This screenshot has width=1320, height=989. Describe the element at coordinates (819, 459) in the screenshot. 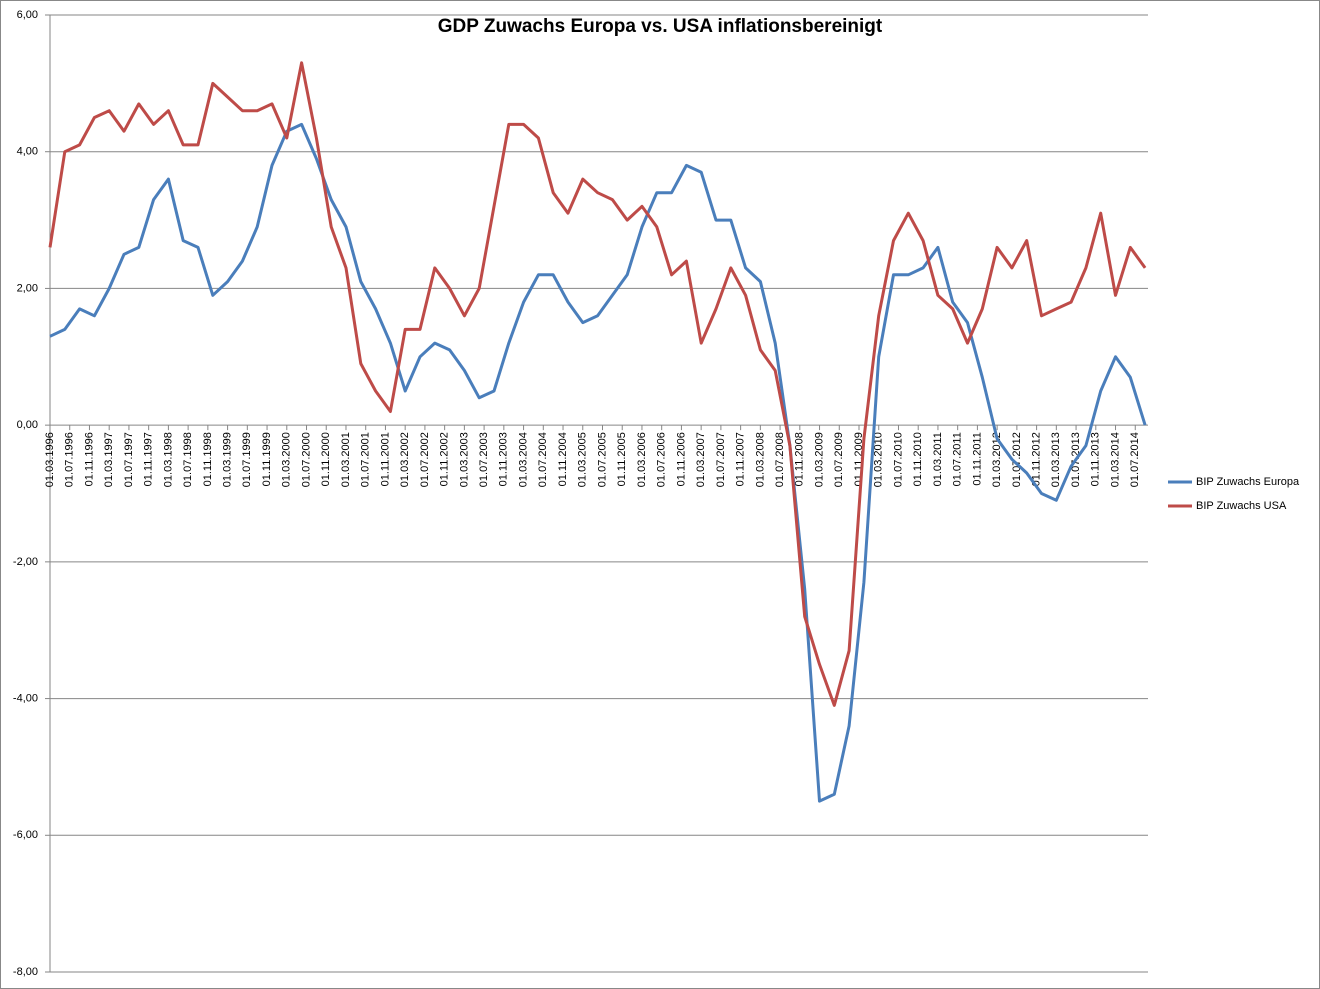

I see `x-tick-label: 01.03.2009` at that location.